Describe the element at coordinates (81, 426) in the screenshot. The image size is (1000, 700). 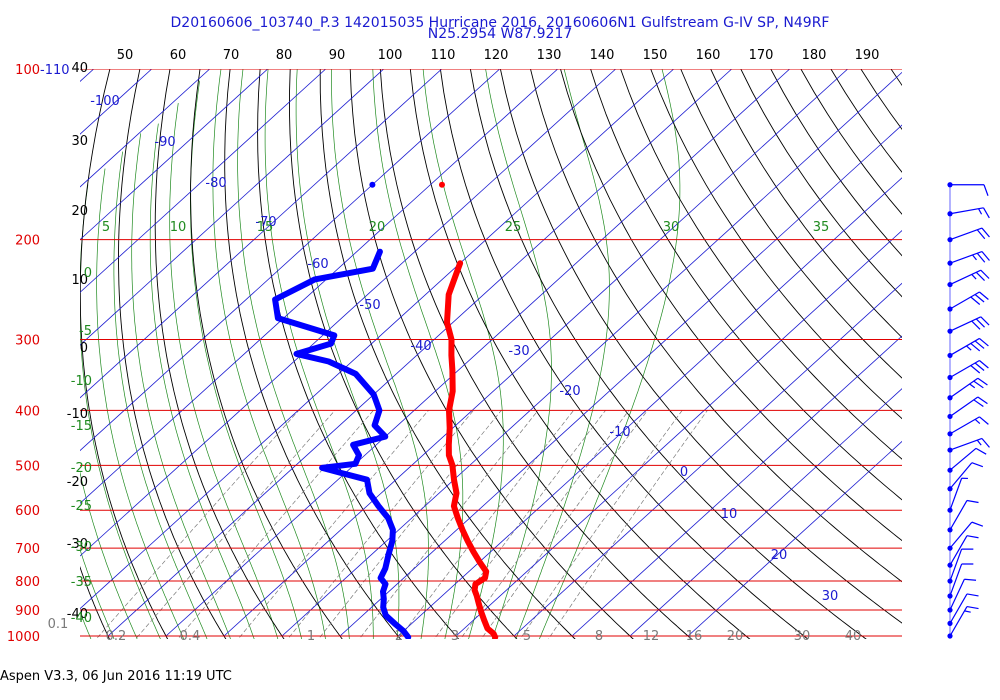
I see `moist-left-label: -15` at that location.